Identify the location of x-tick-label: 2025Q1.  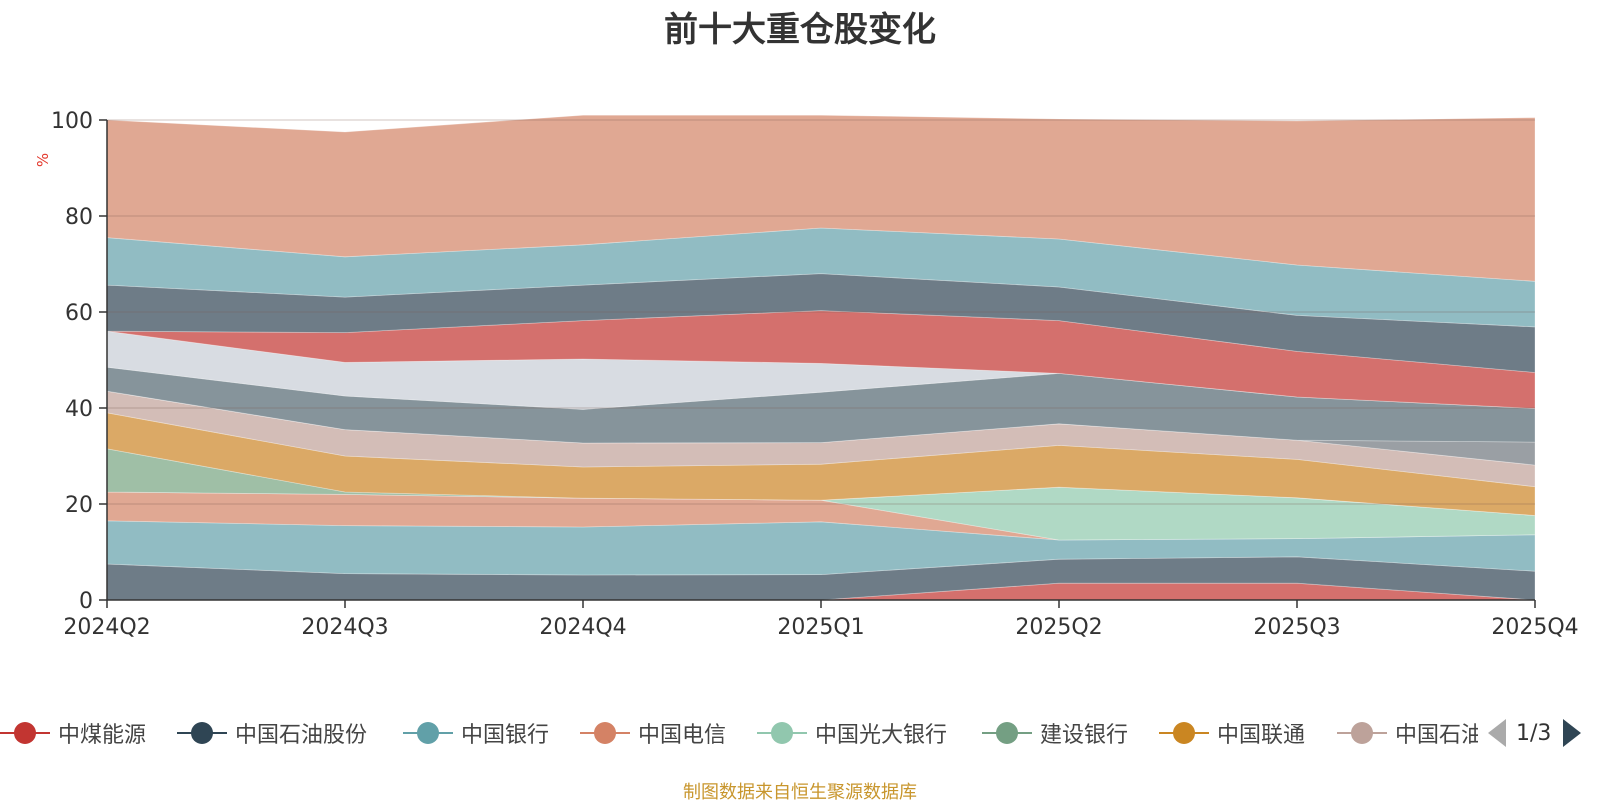
(820, 627).